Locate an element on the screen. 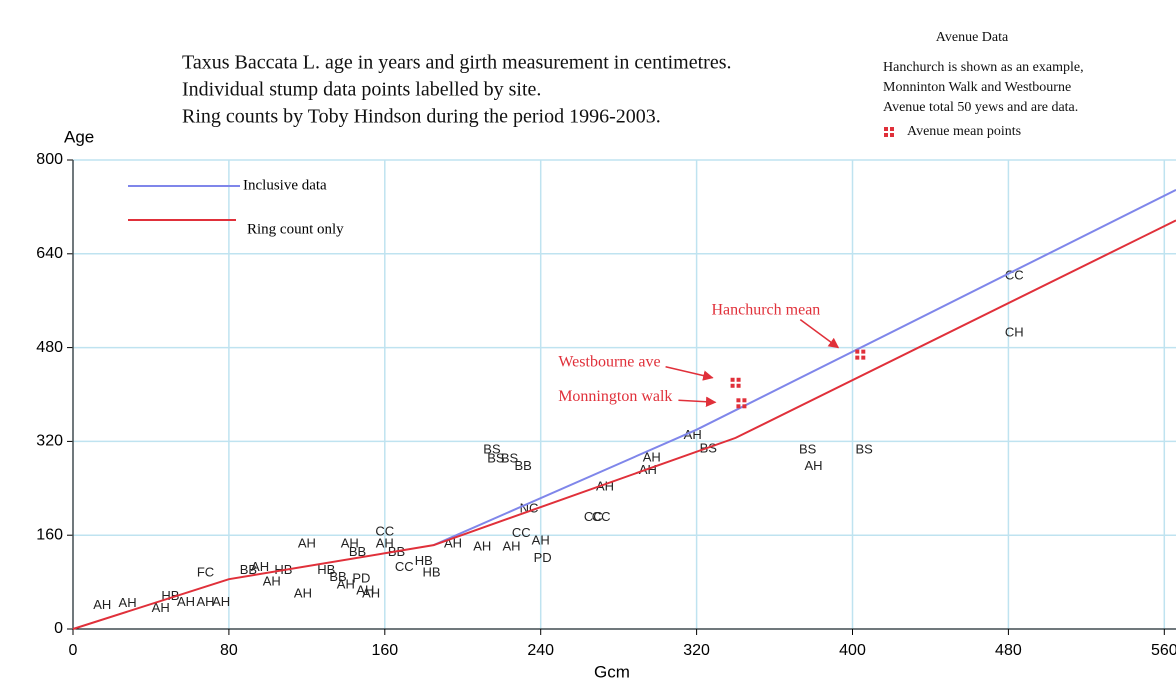  y-tick-label: 0 is located at coordinates (58, 628).